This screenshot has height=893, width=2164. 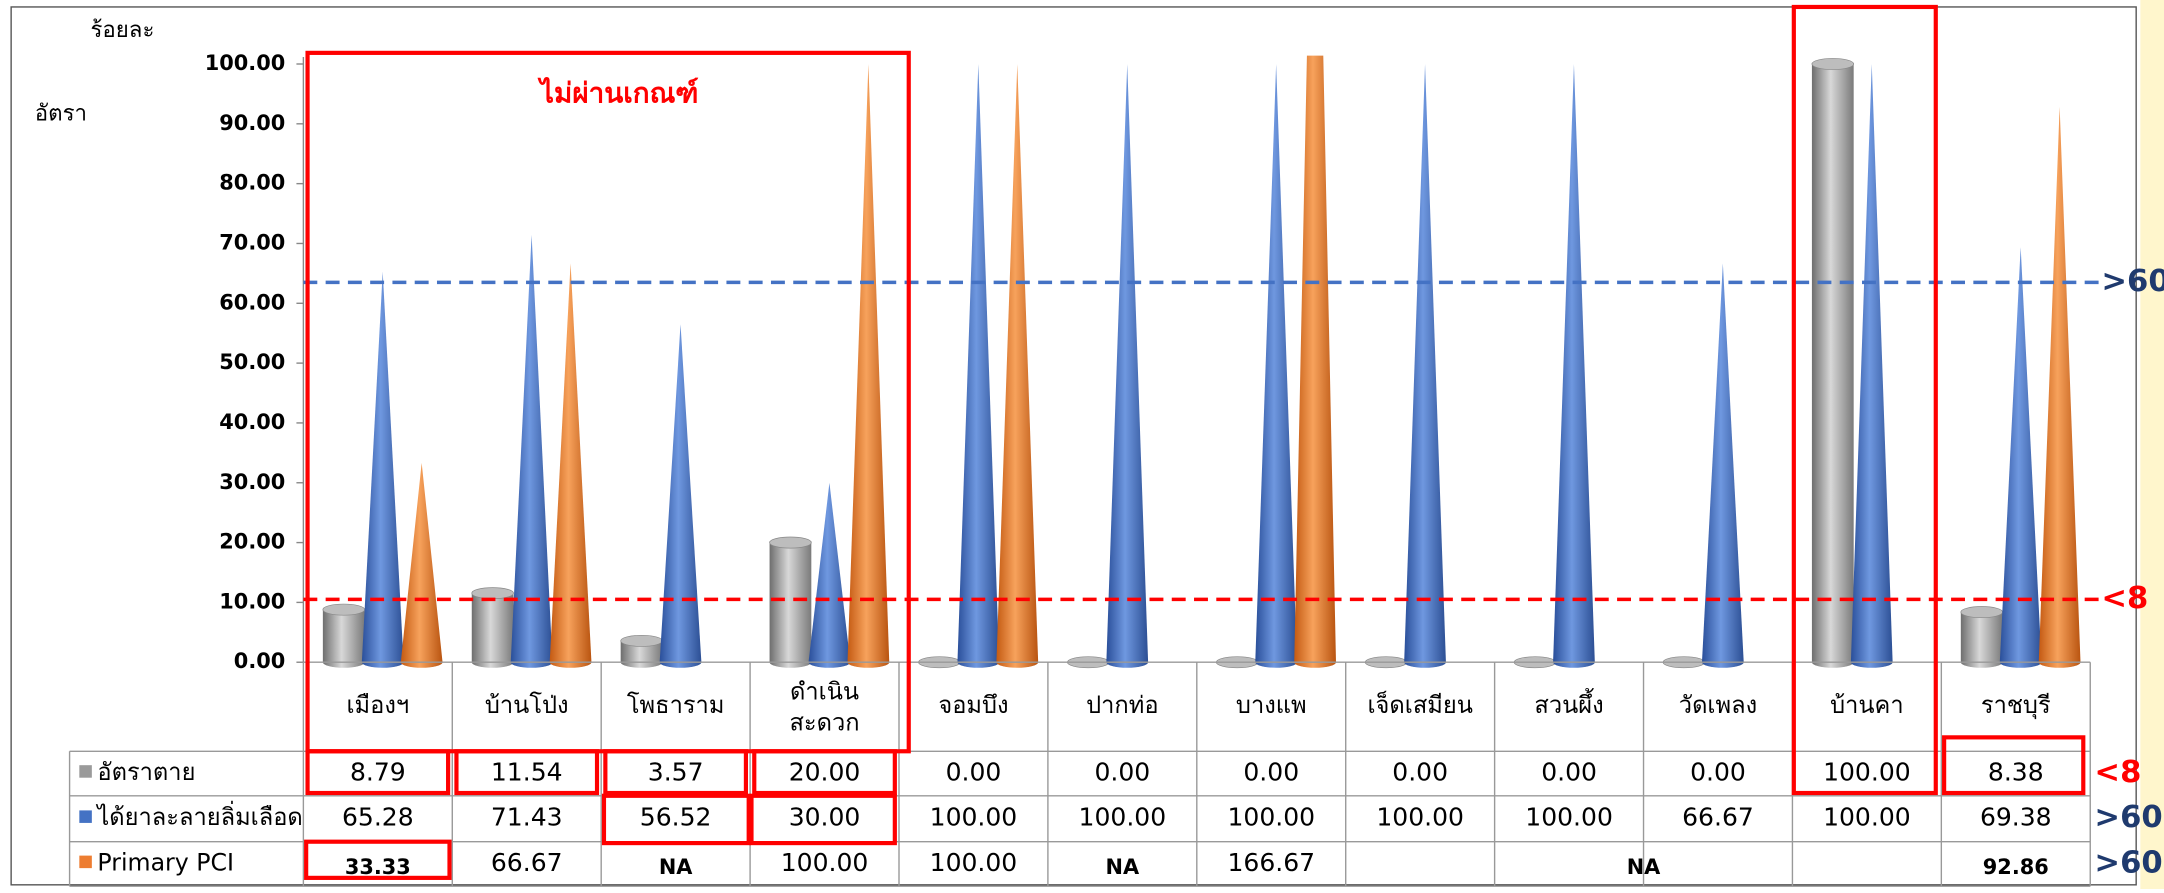 I want to click on value-label: 71.43, so click(x=527, y=817).